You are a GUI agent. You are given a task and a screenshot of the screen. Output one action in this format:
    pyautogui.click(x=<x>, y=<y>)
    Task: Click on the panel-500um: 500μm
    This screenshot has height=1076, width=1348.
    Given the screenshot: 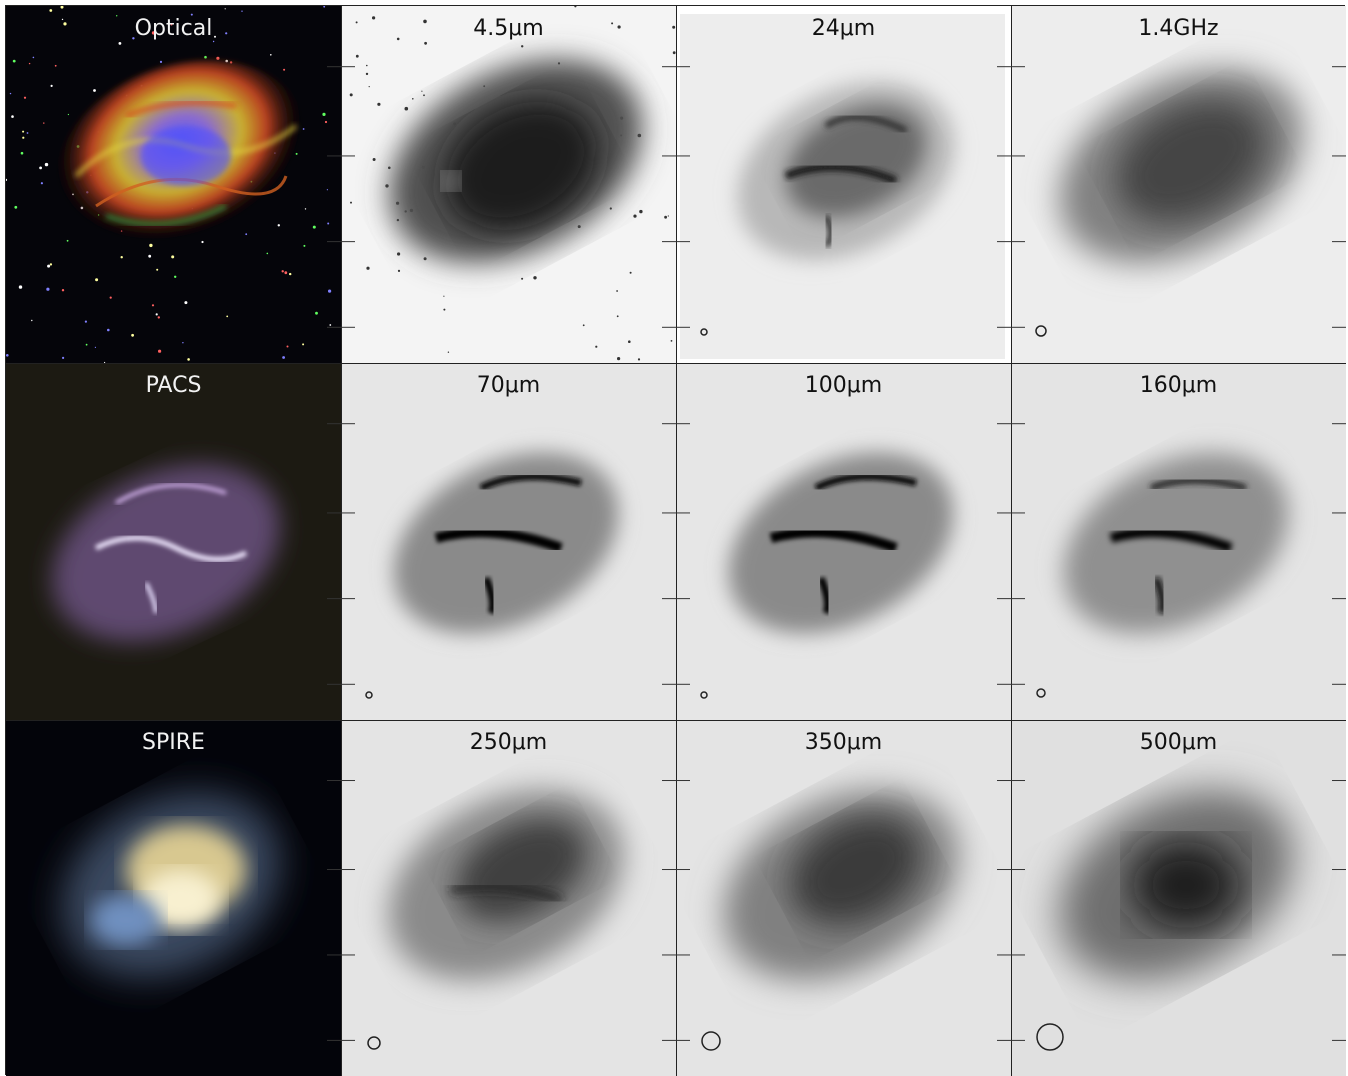 What is the action you would take?
    pyautogui.click(x=1178, y=898)
    